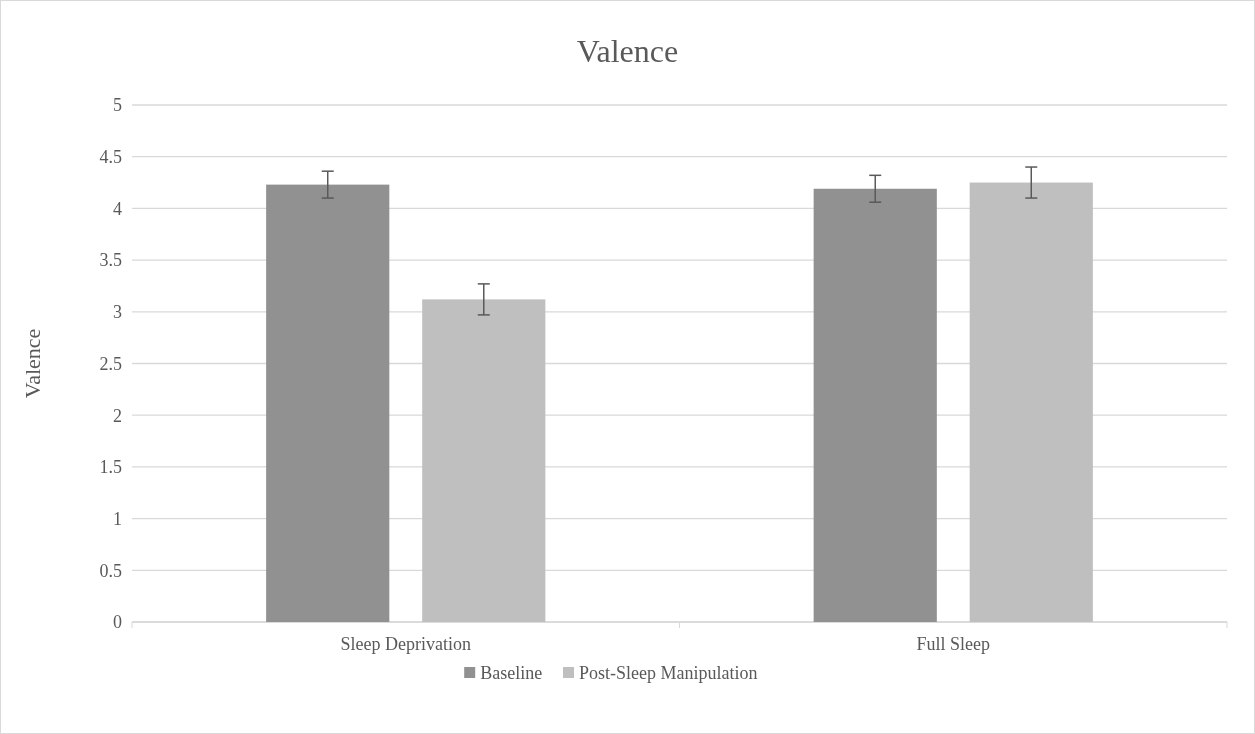 The width and height of the screenshot is (1255, 734). What do you see at coordinates (110, 260) in the screenshot?
I see `y-tick-label: 3.5` at bounding box center [110, 260].